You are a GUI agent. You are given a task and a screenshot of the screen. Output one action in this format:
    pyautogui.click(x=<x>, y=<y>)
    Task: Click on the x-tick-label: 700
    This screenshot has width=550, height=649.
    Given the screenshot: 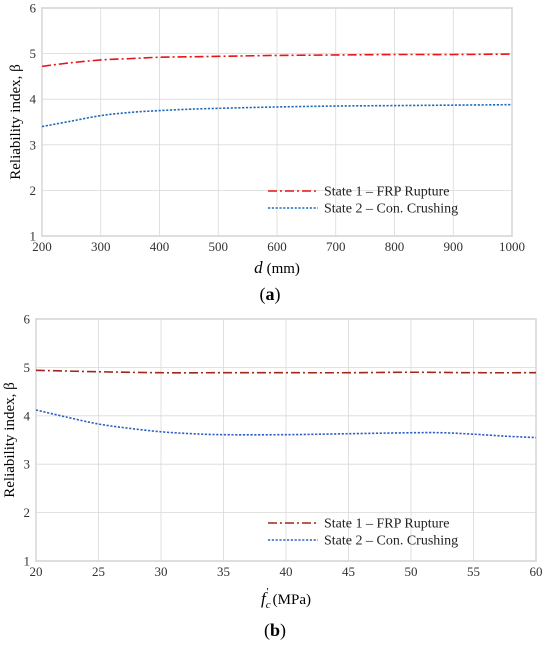 What is the action you would take?
    pyautogui.click(x=336, y=246)
    